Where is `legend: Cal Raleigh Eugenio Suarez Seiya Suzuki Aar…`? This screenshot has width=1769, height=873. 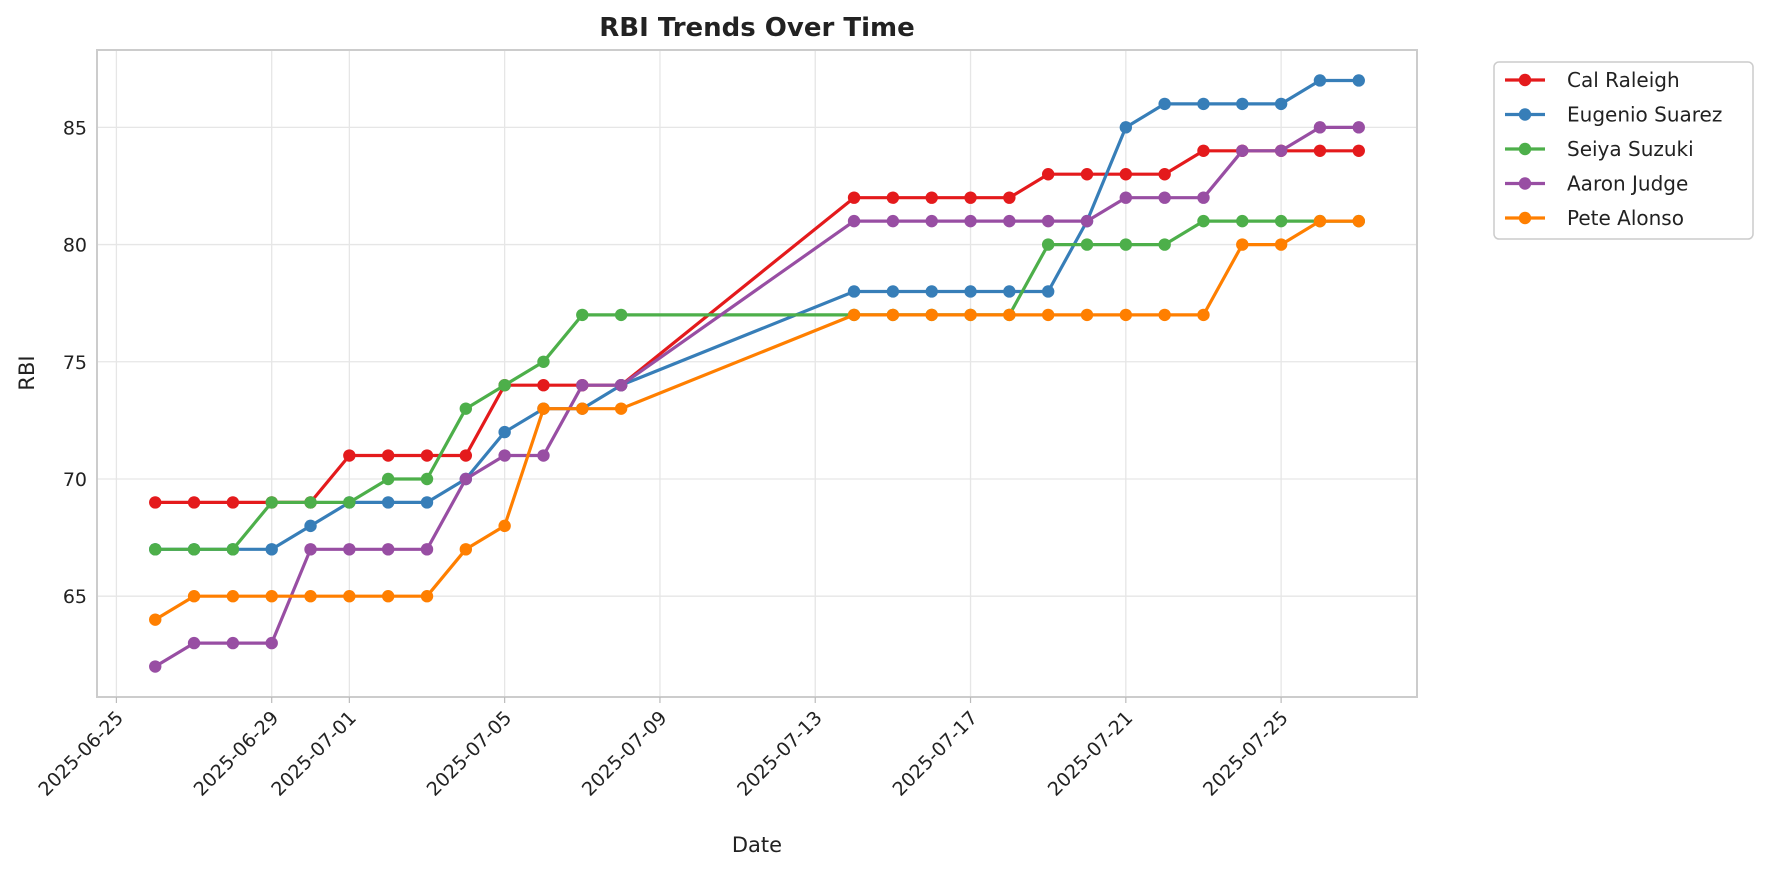
legend: Cal Raleigh Eugenio Suarez Seiya Suzuki Aar… is located at coordinates (1623, 150).